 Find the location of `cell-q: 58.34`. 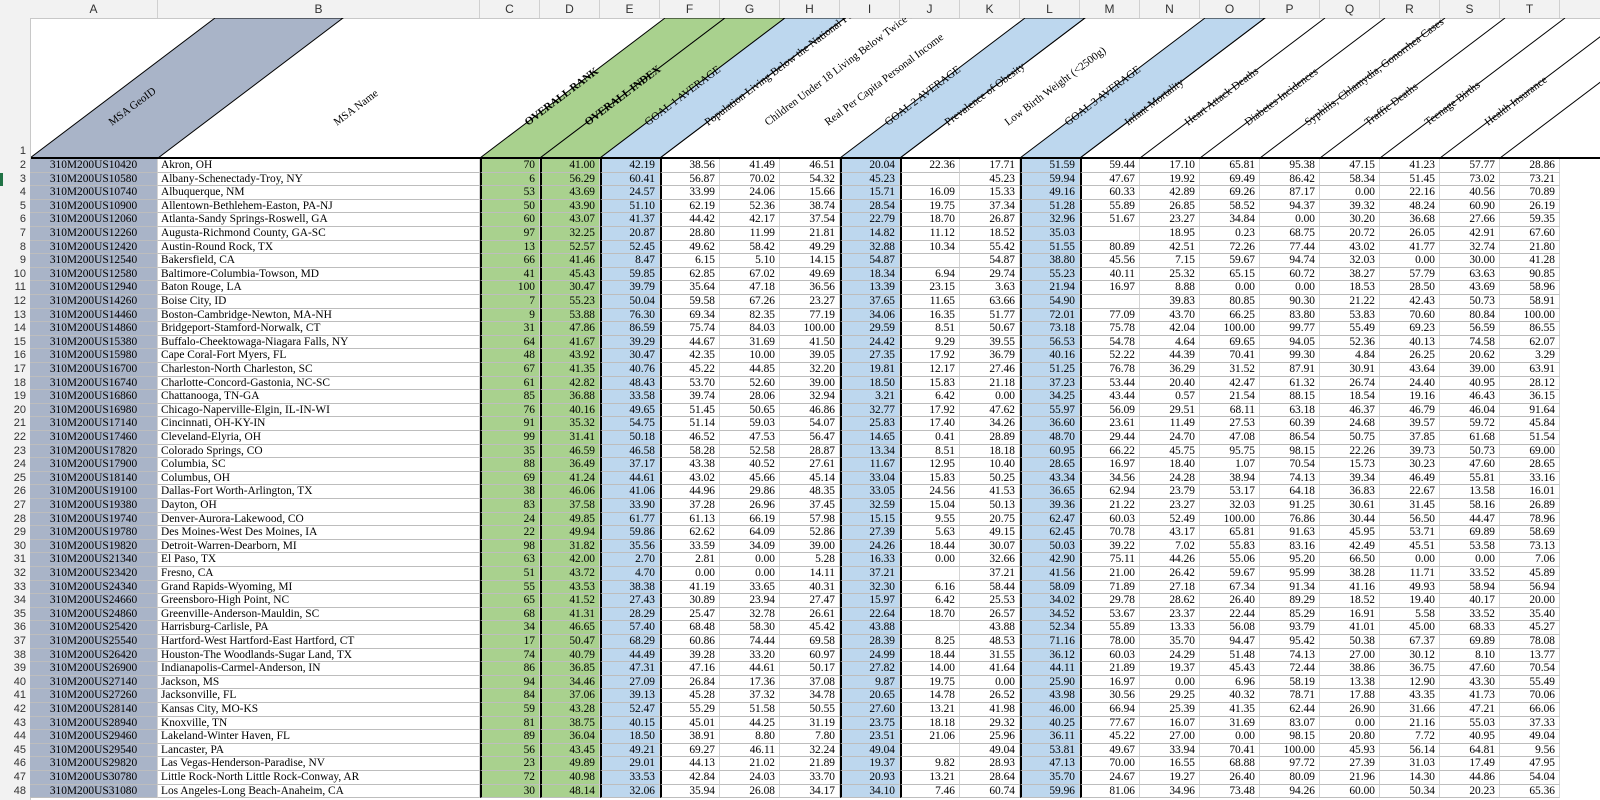

cell-q: 58.34 is located at coordinates (1350, 179).